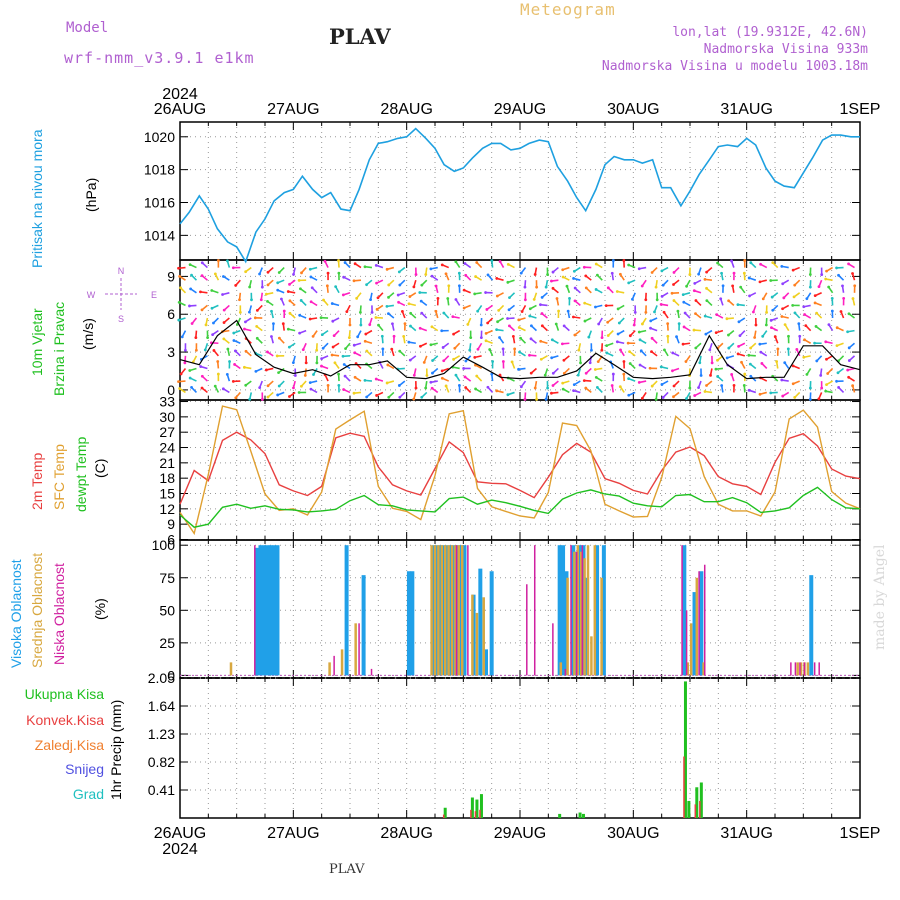 This screenshot has width=900, height=900. I want to click on compass-w: W, so click(91, 295).